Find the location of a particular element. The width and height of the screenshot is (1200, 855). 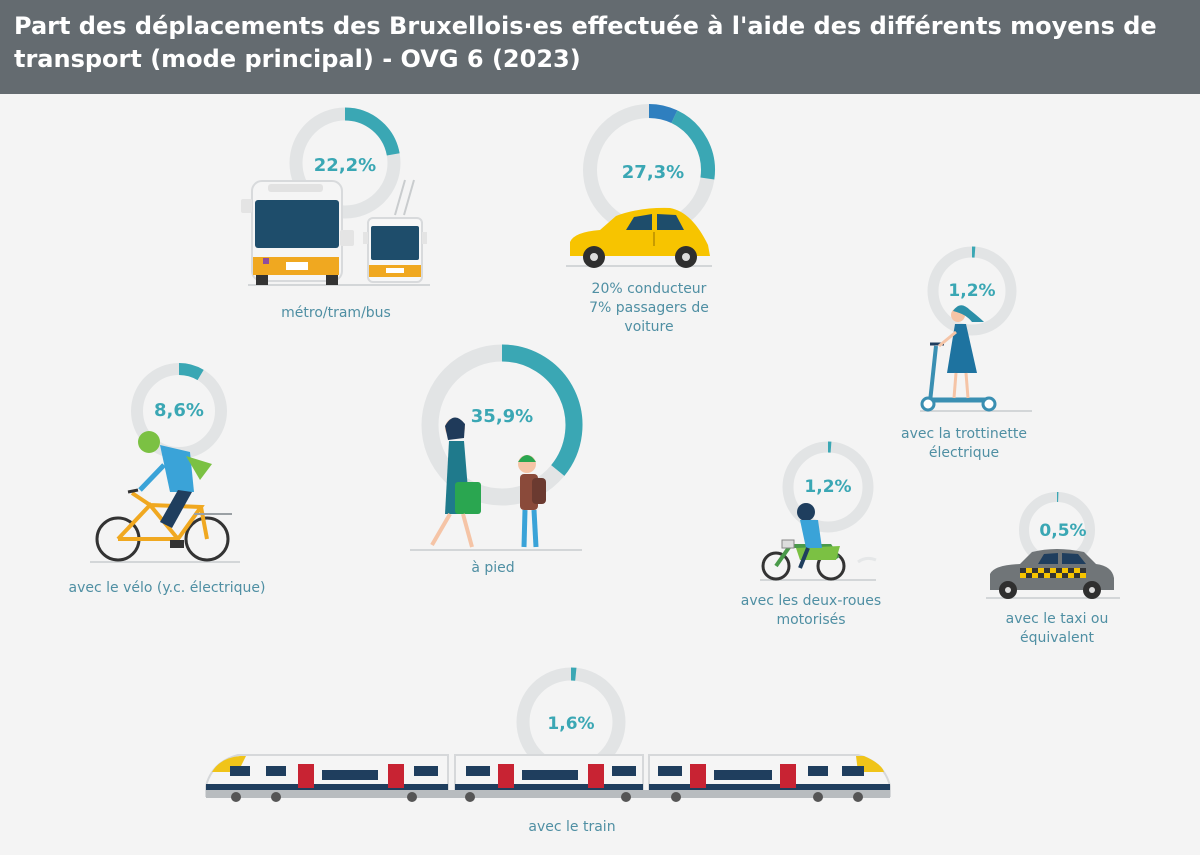

ring-arc-public is located at coordinates (372, 131).